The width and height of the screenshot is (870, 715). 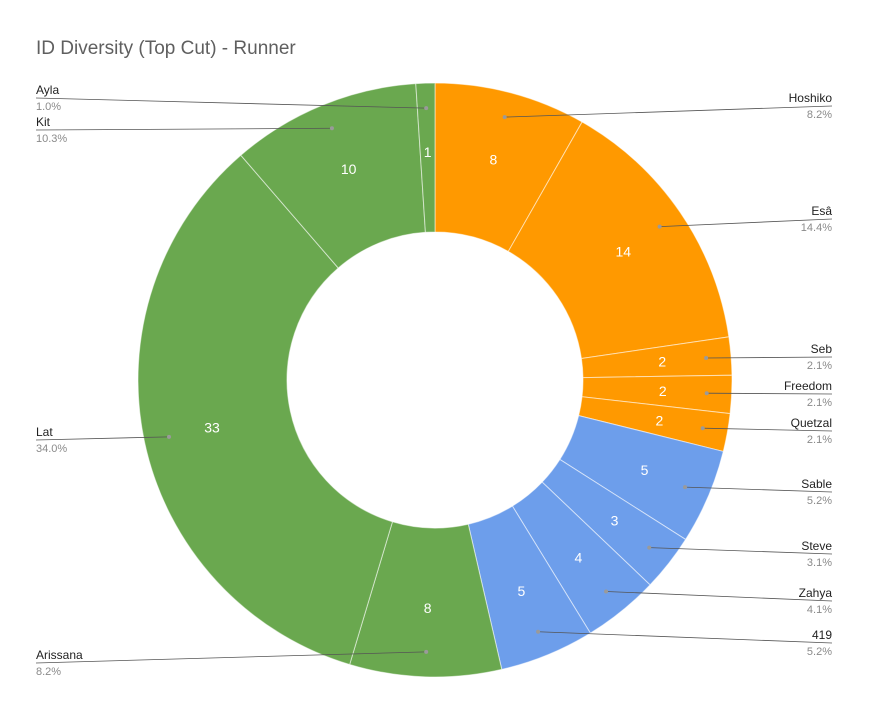 I want to click on legend-percent-zahya: 4.1%, so click(x=819, y=610).